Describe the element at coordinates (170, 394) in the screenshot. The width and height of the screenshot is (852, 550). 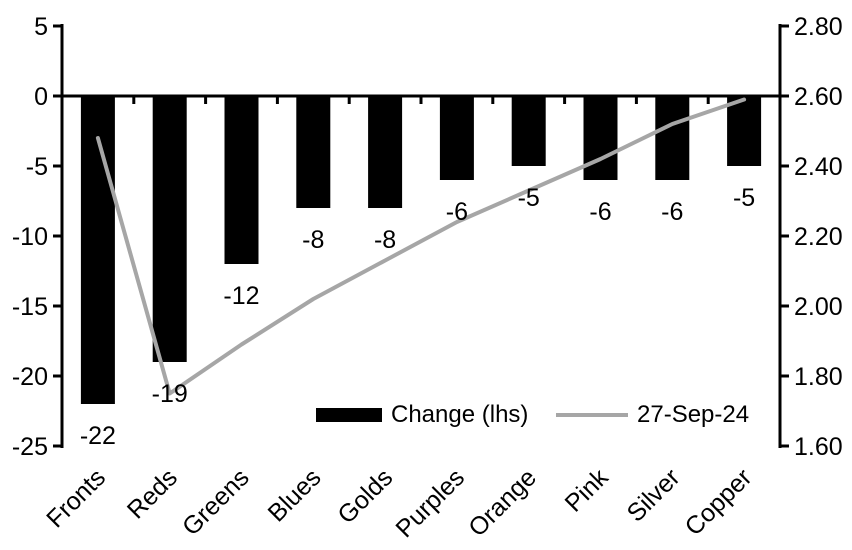
I see `bar-value-label: -19` at that location.